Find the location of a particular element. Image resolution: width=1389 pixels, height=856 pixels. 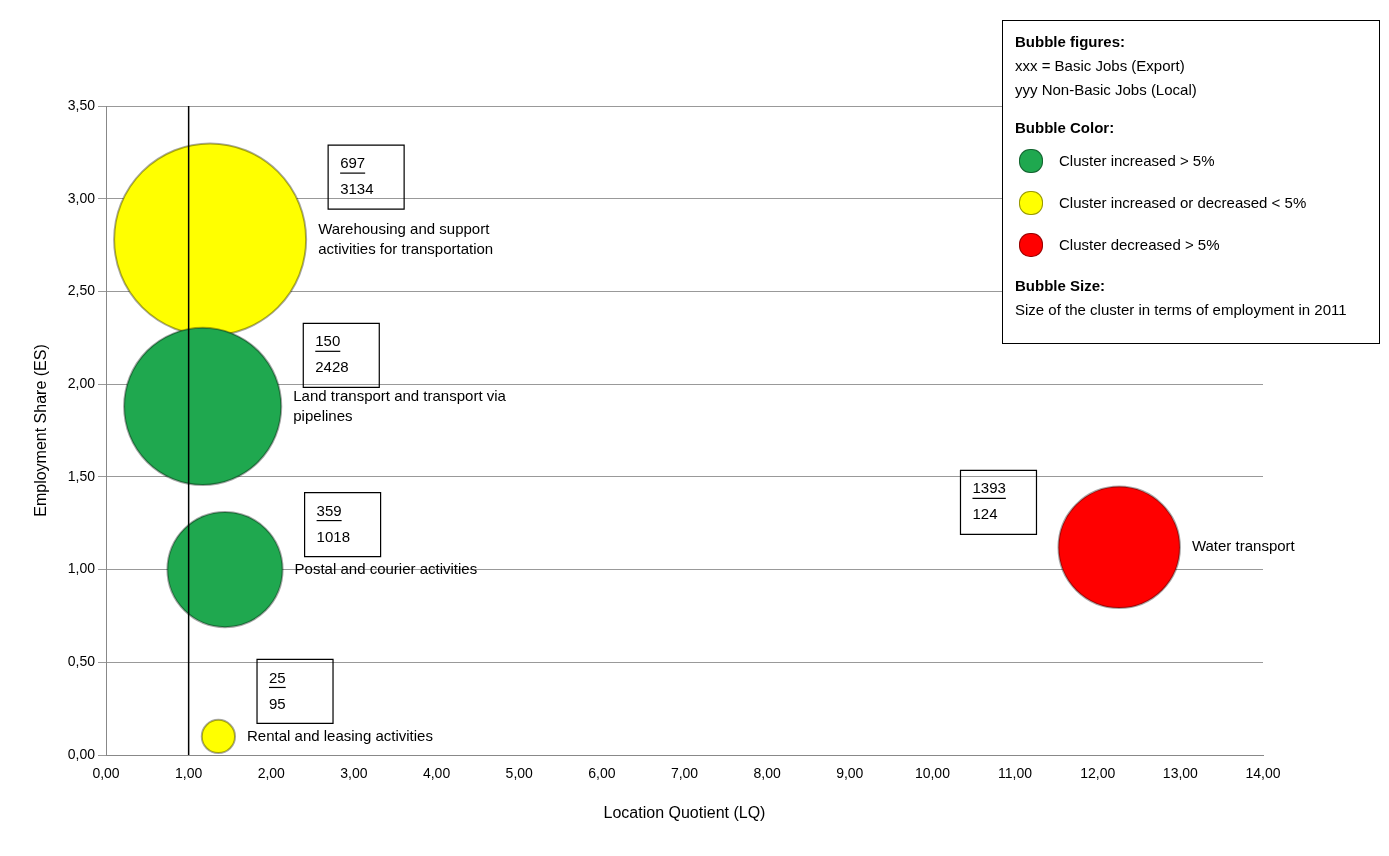

y-tick-label: 2,50 is located at coordinates (81, 290).